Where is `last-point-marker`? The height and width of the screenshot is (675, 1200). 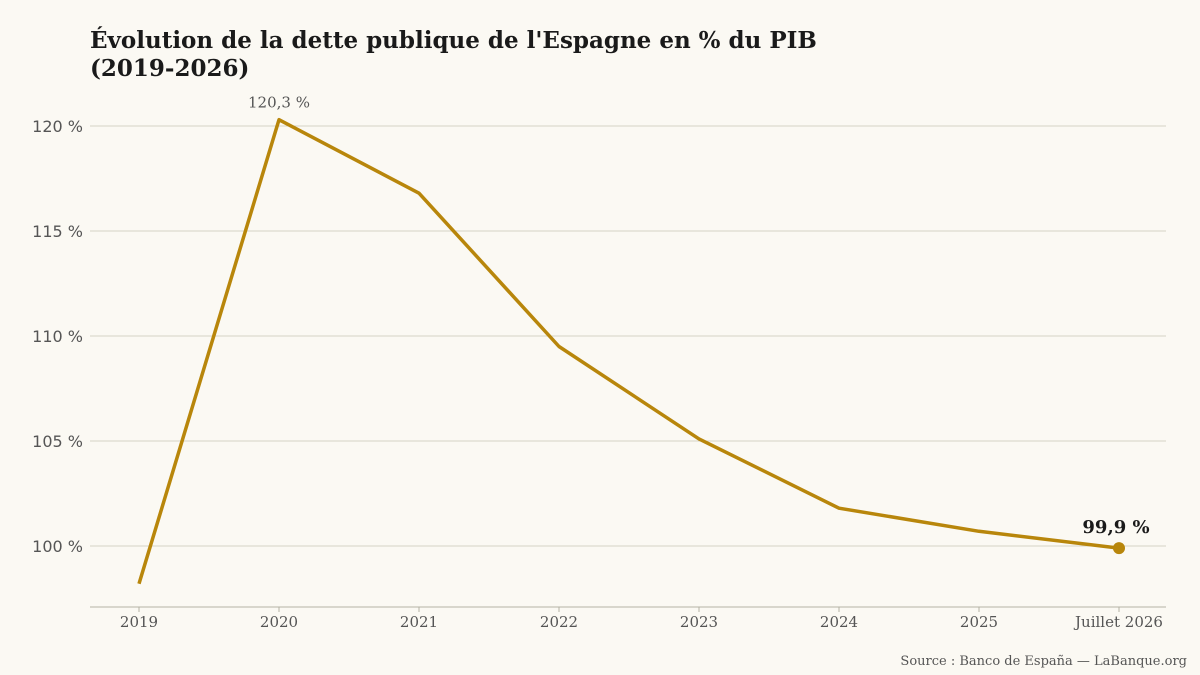
last-point-marker is located at coordinates (1119, 548).